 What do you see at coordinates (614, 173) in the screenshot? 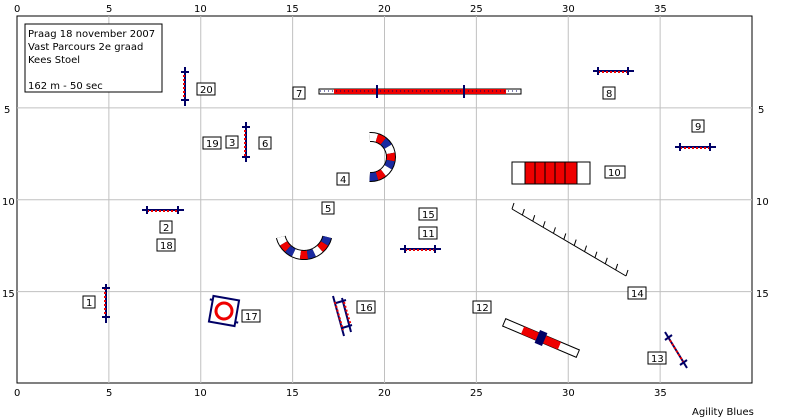
I see `number-text: 10` at bounding box center [614, 173].